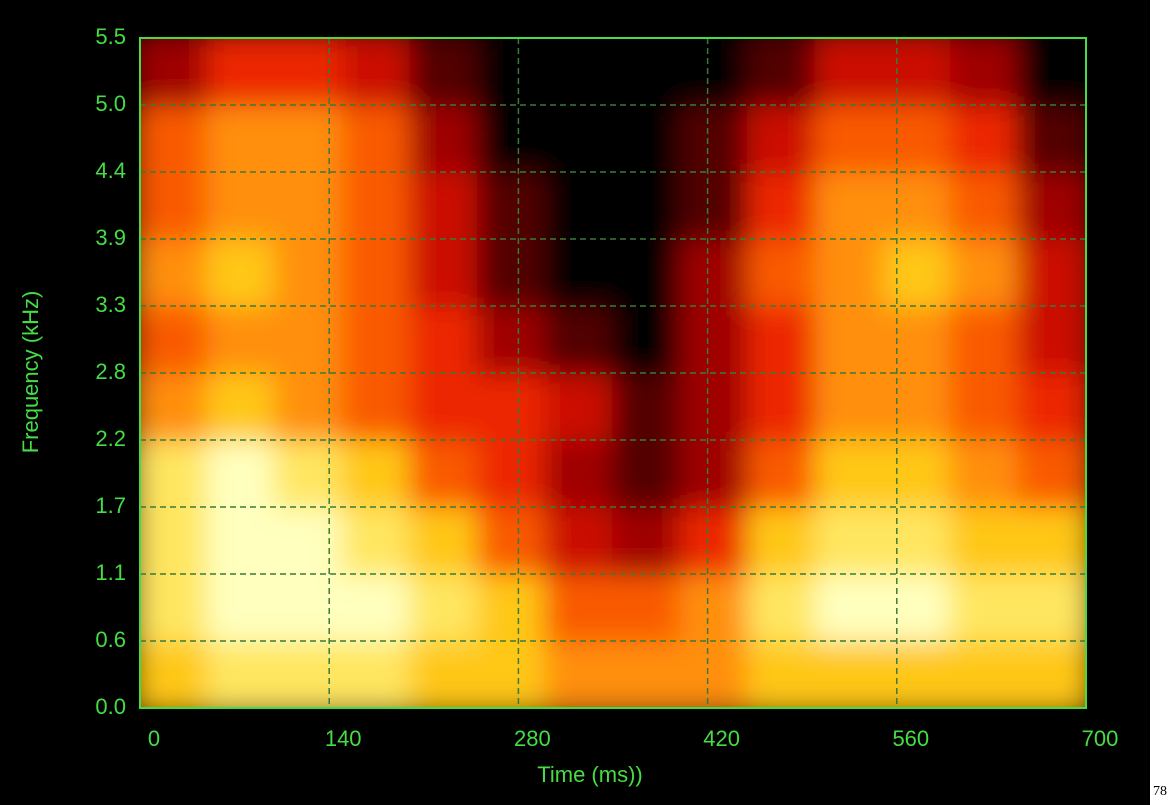  Describe the element at coordinates (1100, 738) in the screenshot. I see `x-tick-label: 700` at that location.